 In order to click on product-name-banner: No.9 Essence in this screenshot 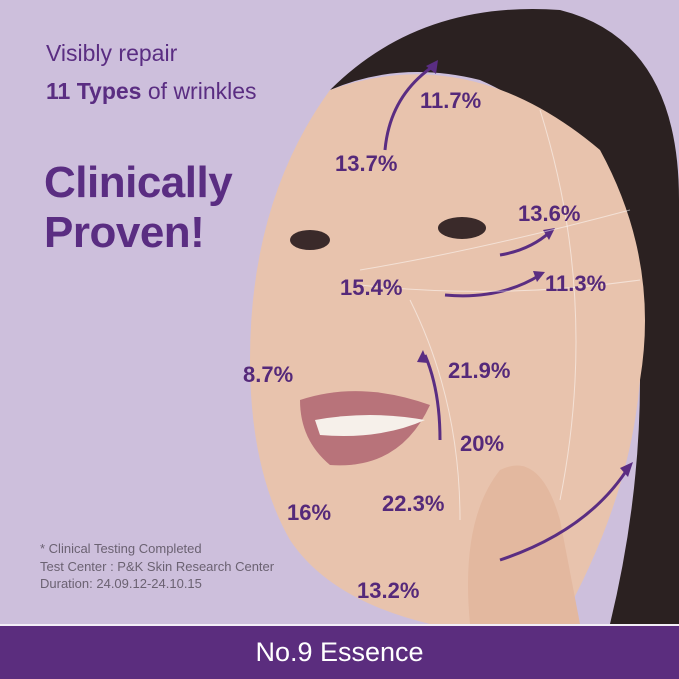, I will do `click(339, 651)`.